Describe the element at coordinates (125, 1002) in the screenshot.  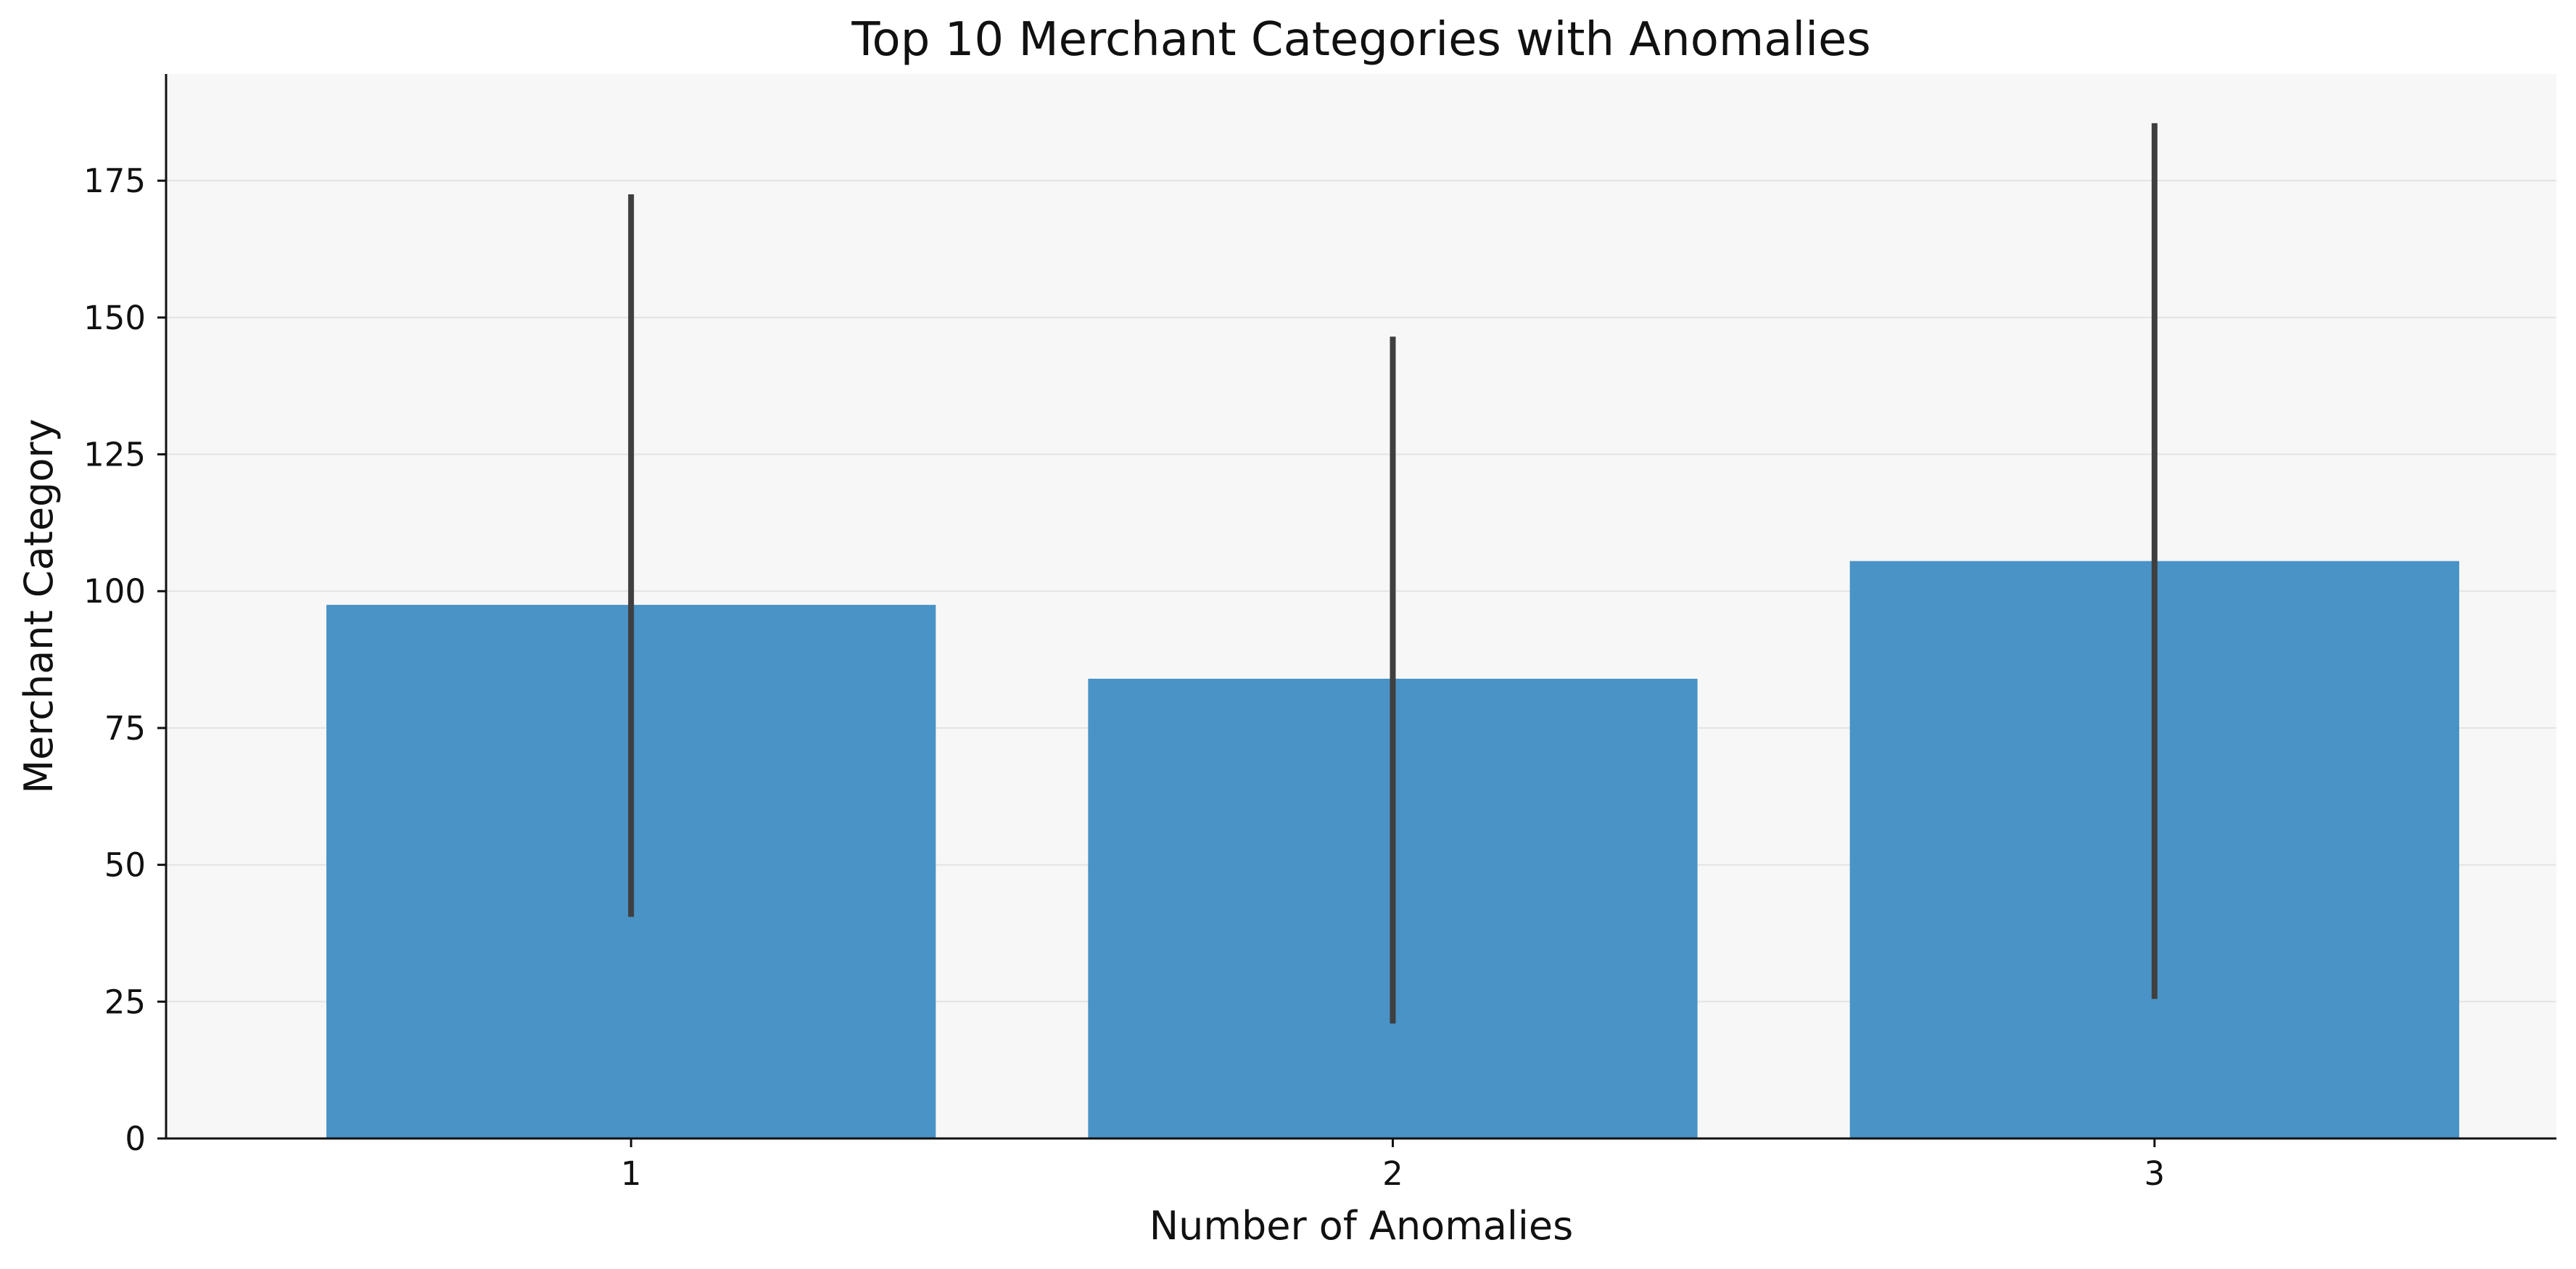
I see `y-tick-label: 25` at that location.